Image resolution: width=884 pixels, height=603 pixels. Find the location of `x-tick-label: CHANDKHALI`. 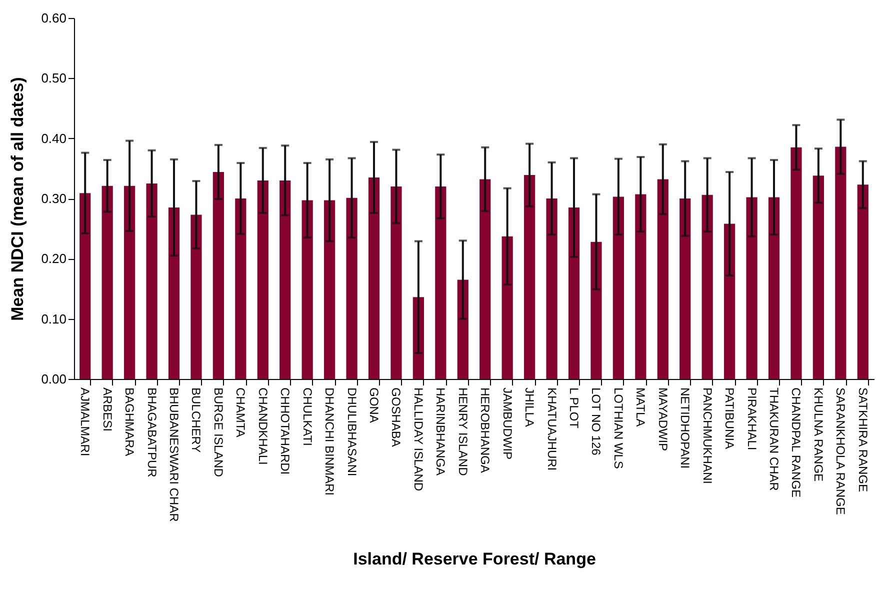

x-tick-label: CHANDKHALI is located at coordinates (263, 426).